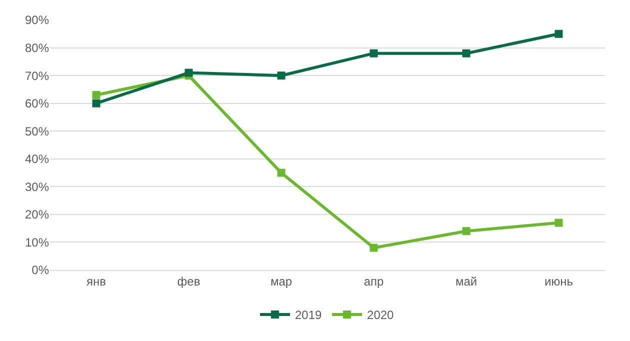  I want to click on y-tick-label: 60%, so click(37, 103).